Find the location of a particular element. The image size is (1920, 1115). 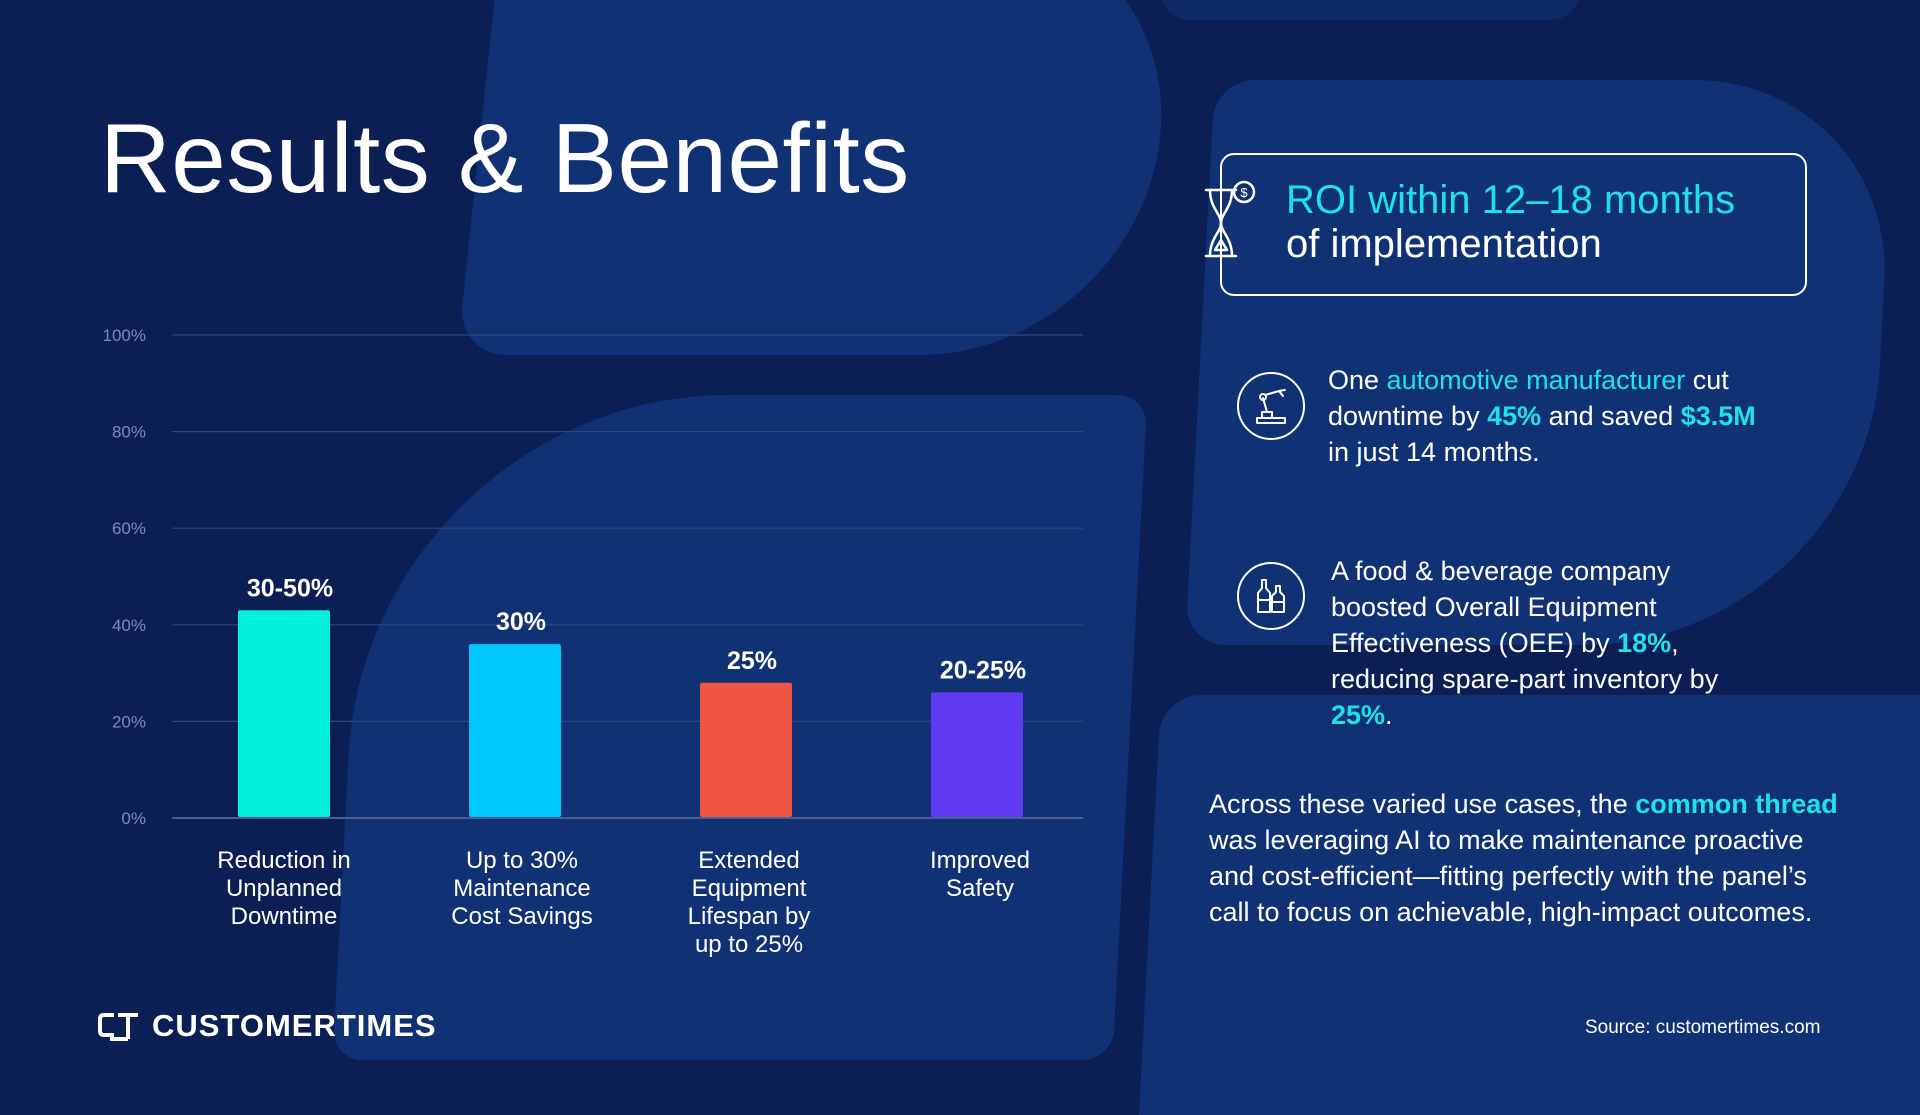

summary-highlight: common thread is located at coordinates (1736, 804).